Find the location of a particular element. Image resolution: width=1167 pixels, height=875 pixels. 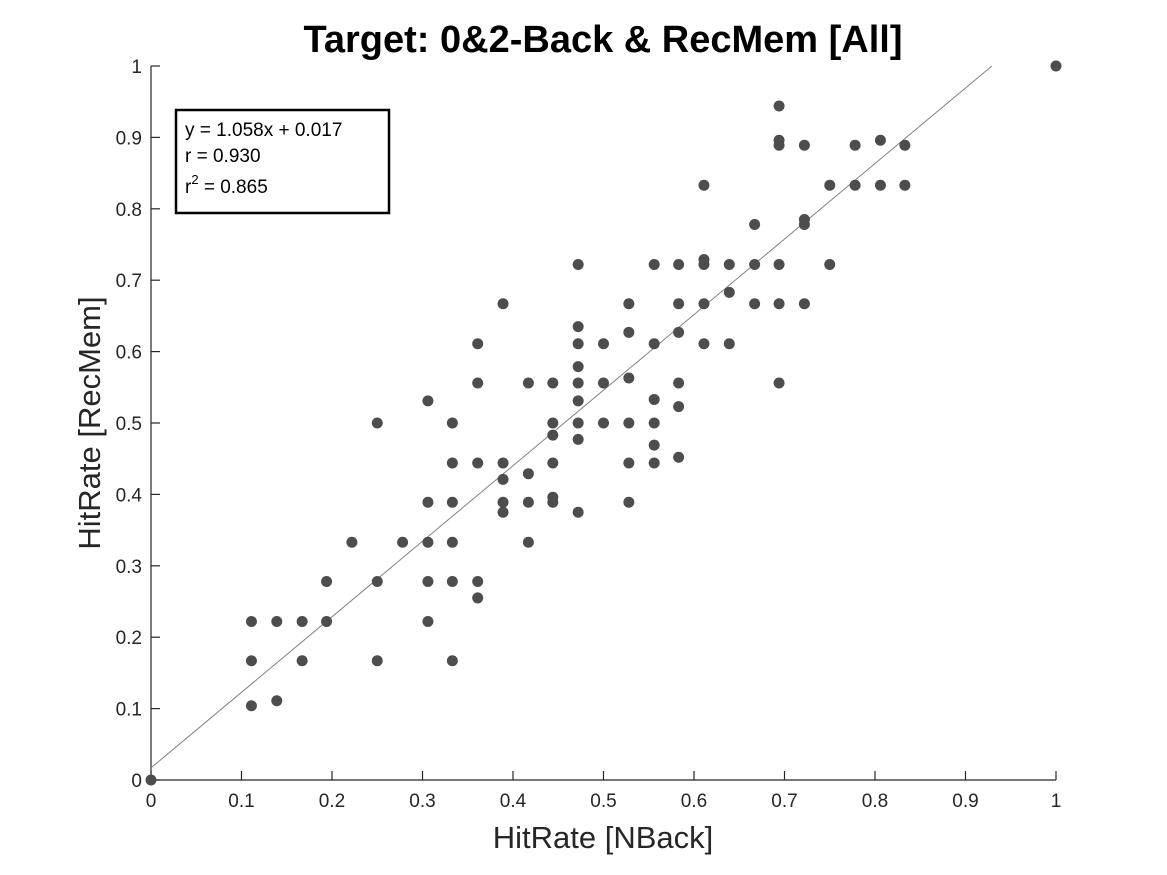

y-tick-label: 0.7 is located at coordinates (129, 281).